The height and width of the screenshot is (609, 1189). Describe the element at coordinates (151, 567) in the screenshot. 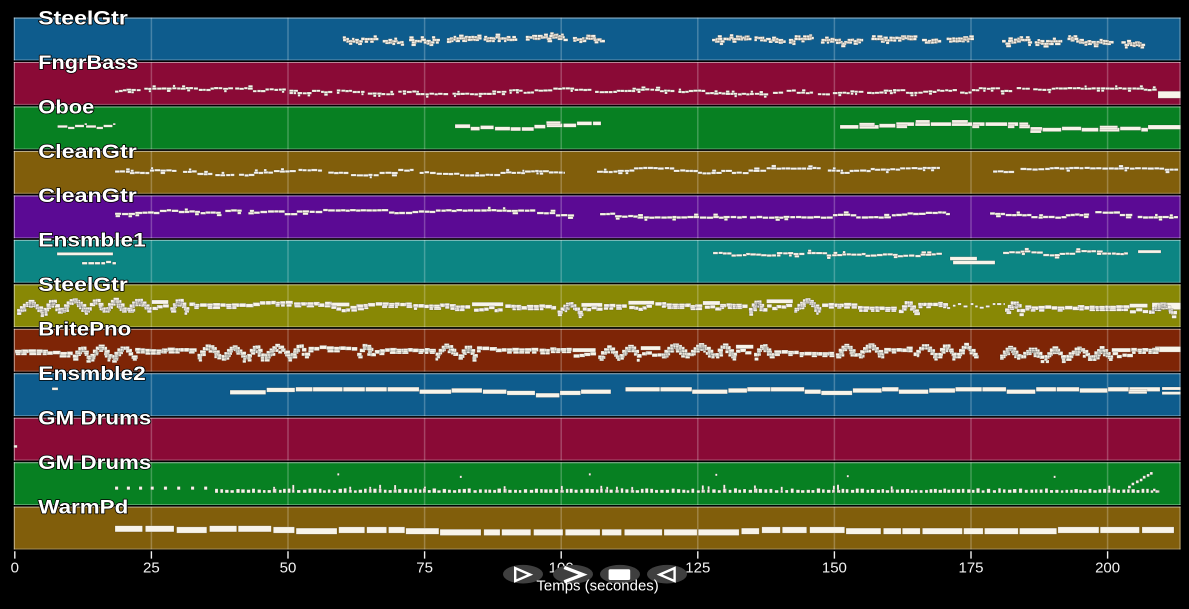

I see `svg-text: 25` at that location.